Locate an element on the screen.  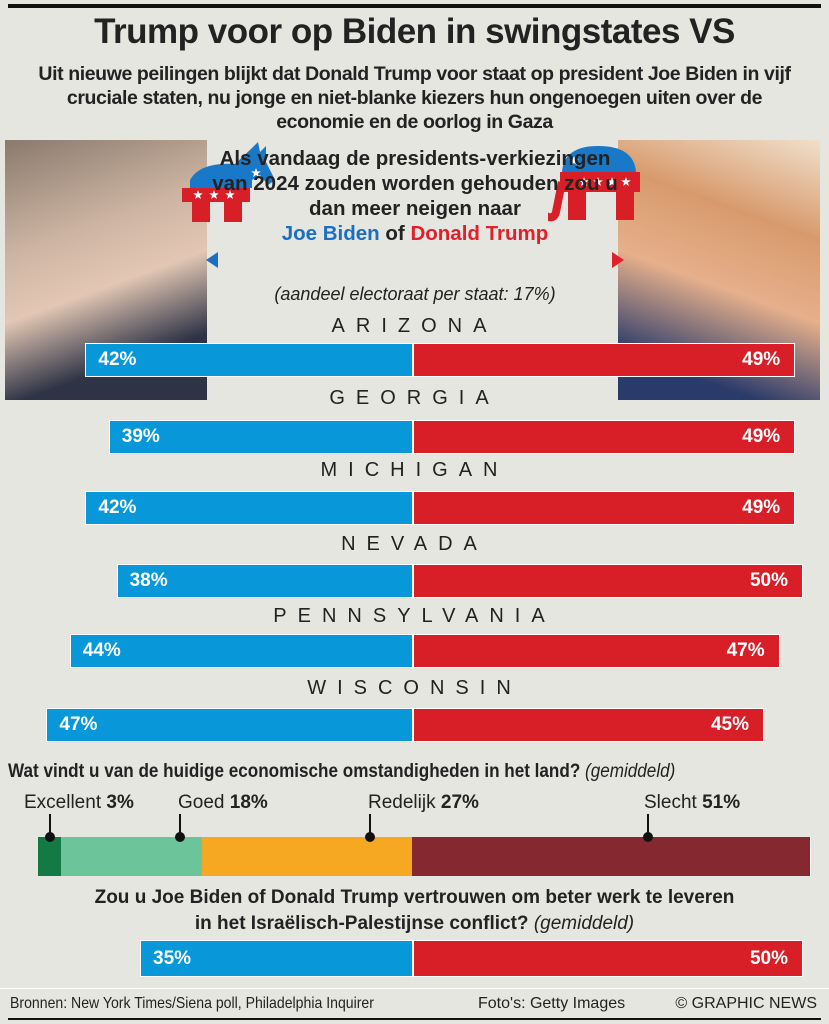
economy-label-excellent: Excellent 3% is located at coordinates (79, 803).